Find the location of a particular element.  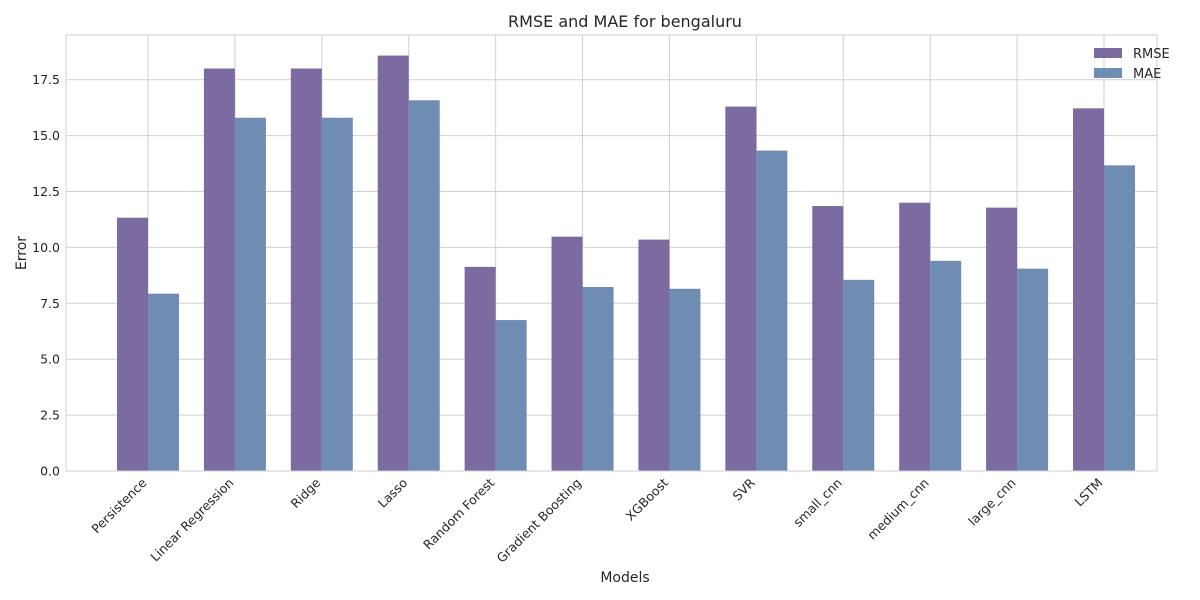

y-tick-label: 2.5 is located at coordinates (50, 415).